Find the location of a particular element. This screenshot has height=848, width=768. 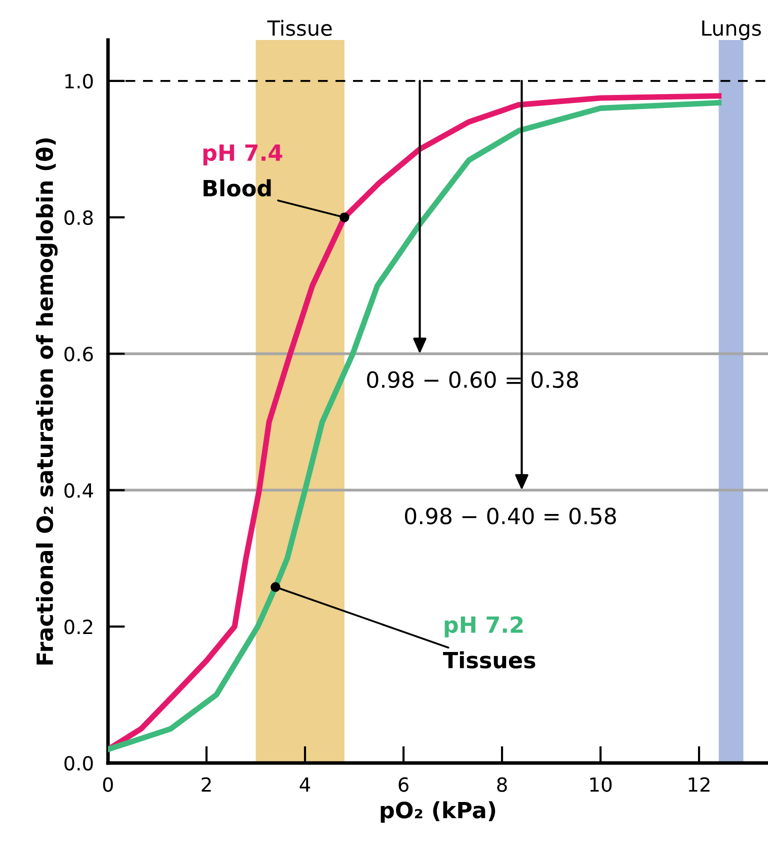

annotation: Tissues is located at coordinates (489, 659).